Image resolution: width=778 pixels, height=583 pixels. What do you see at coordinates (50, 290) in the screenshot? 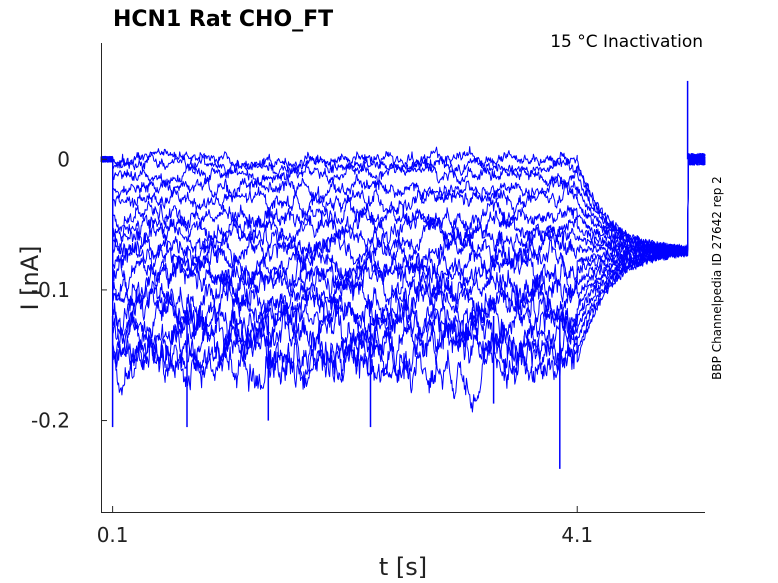
I see `y-tick-label-2: -0.1` at bounding box center [50, 290].